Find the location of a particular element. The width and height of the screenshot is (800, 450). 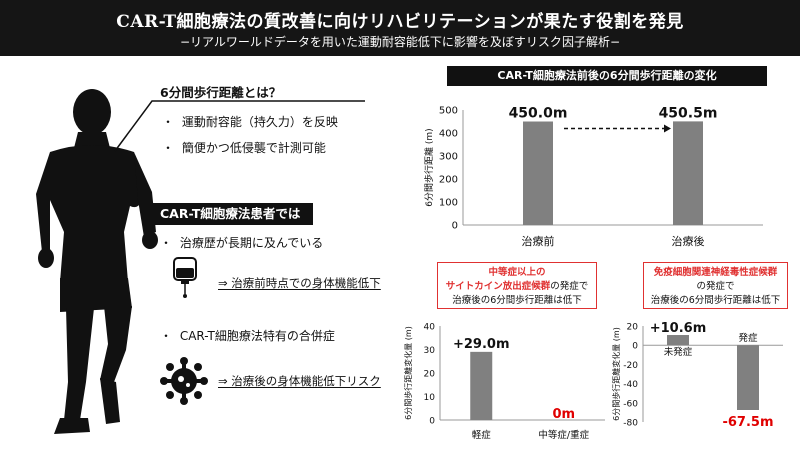

y-tick-label: 40 is located at coordinates (430, 328).